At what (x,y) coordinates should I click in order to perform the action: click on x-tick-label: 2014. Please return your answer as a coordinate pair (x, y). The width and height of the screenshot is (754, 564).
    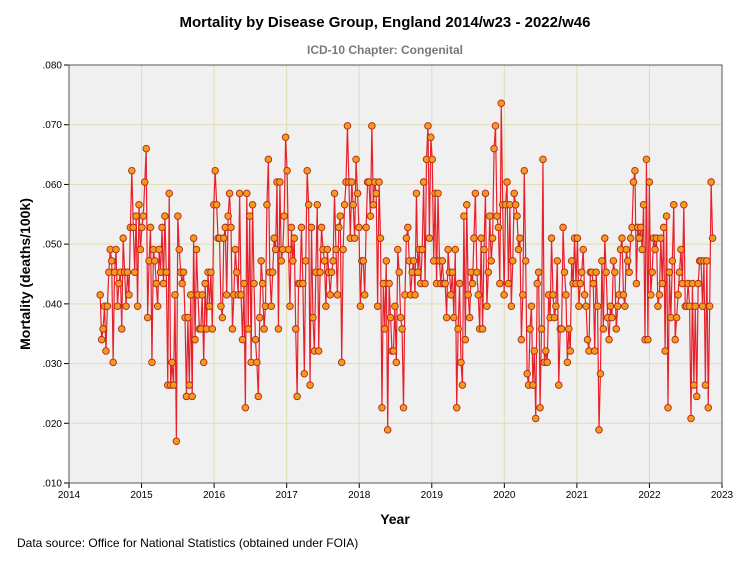
    Looking at the image, I should click on (69, 495).